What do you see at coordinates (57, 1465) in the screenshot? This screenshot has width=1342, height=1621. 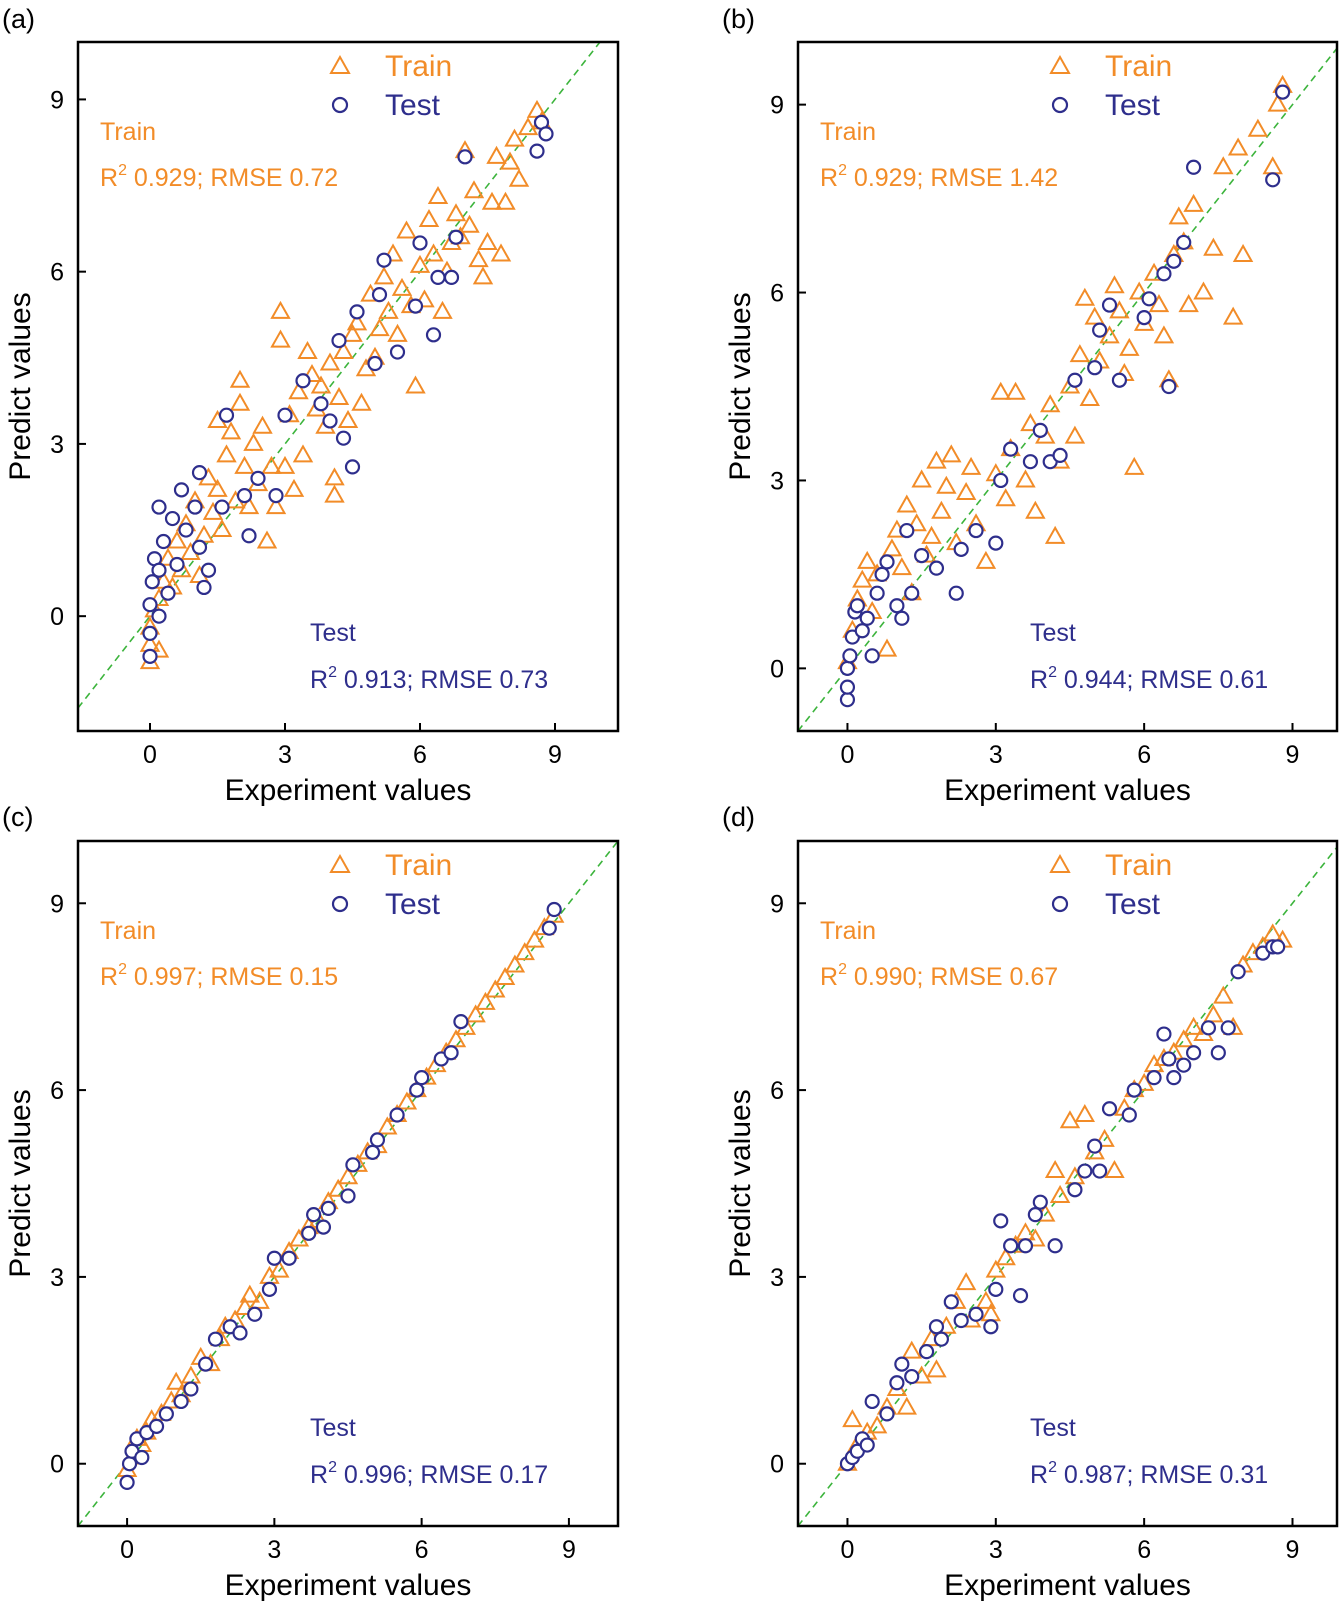 I see `y-tick-label: 0` at bounding box center [57, 1465].